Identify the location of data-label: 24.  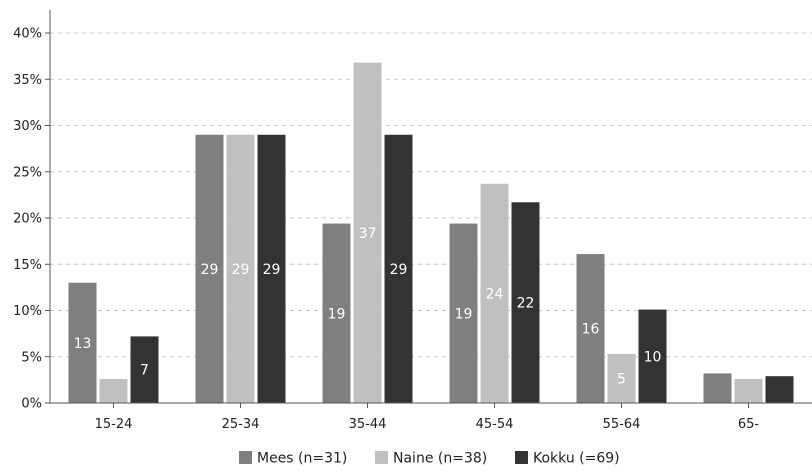
(495, 294).